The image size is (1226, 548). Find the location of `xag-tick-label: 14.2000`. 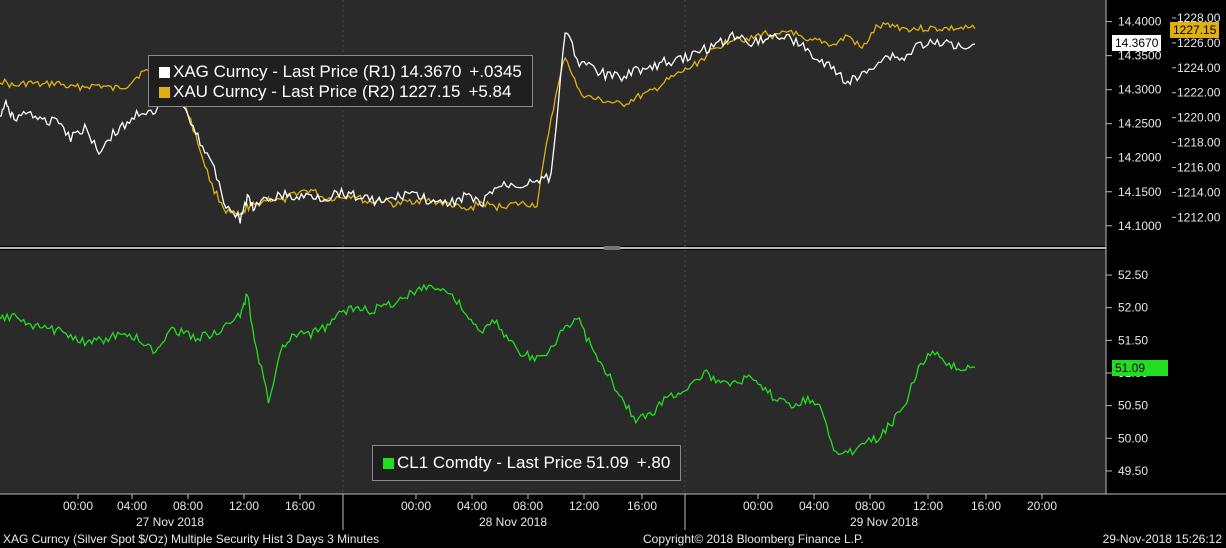

xag-tick-label: 14.2000 is located at coordinates (1140, 158).